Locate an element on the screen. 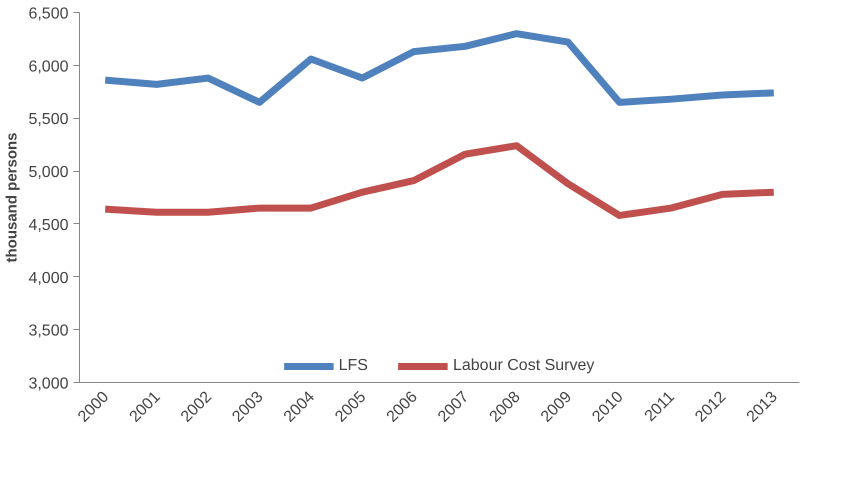 The image size is (842, 493). y-tick-label: 6,500 is located at coordinates (48, 14).